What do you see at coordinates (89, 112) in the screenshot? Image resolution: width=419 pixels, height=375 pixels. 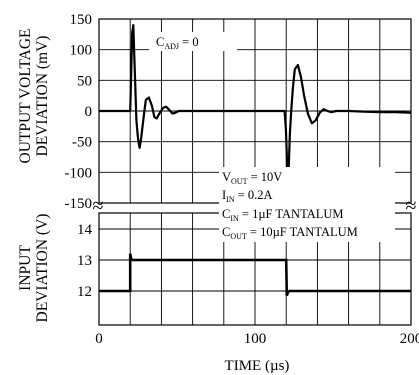 I see `output-ytick-label: 0` at bounding box center [89, 112].